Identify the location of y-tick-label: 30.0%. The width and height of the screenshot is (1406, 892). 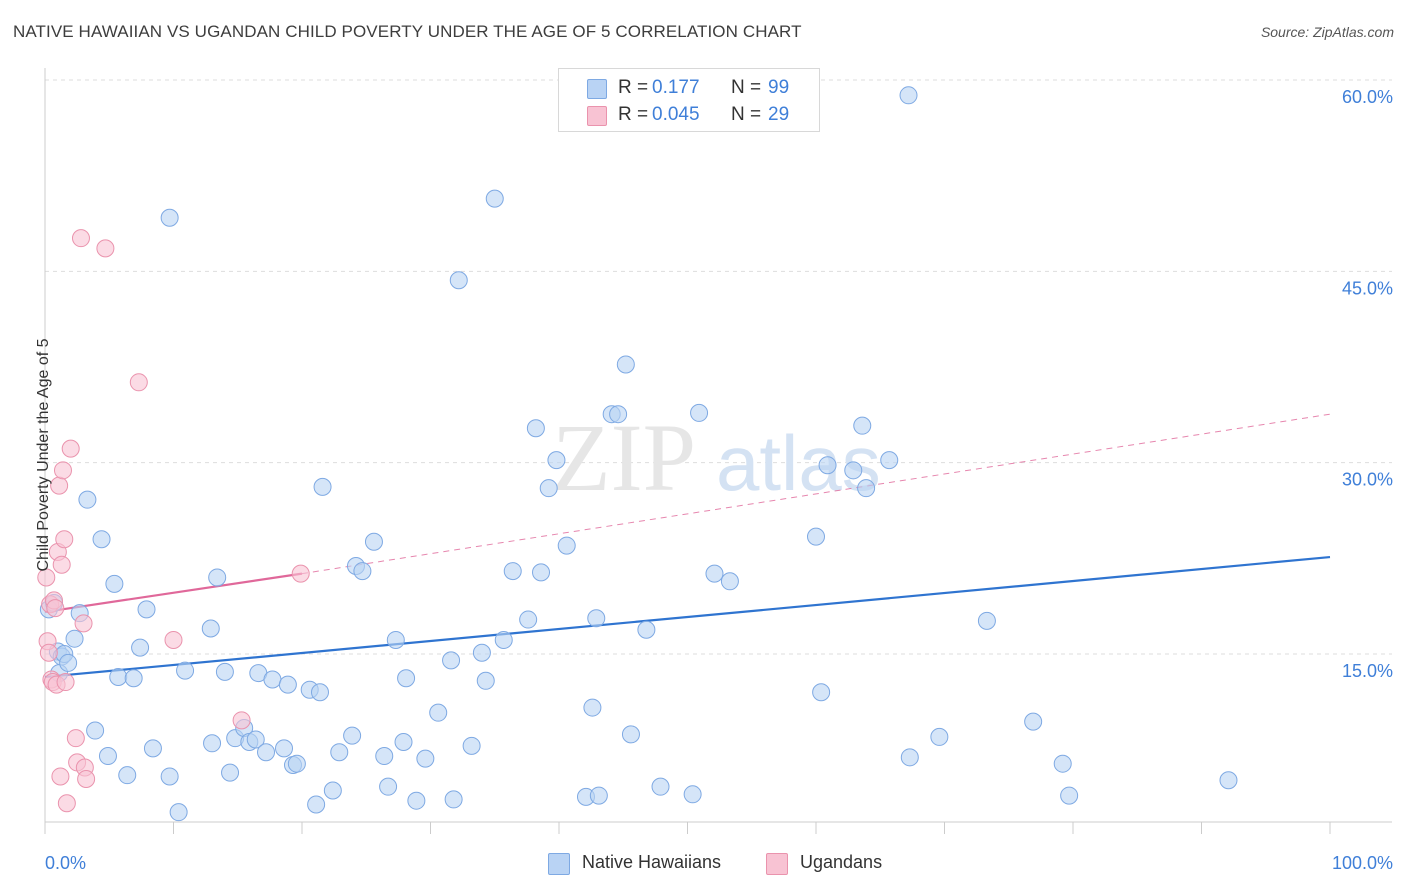
(1367, 480).